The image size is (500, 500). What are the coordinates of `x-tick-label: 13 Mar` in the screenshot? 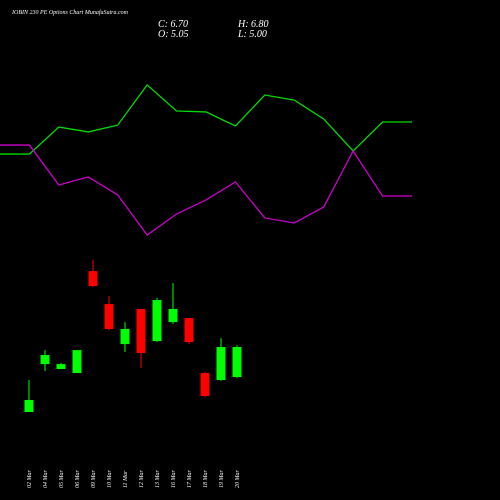 It's located at (158, 479).